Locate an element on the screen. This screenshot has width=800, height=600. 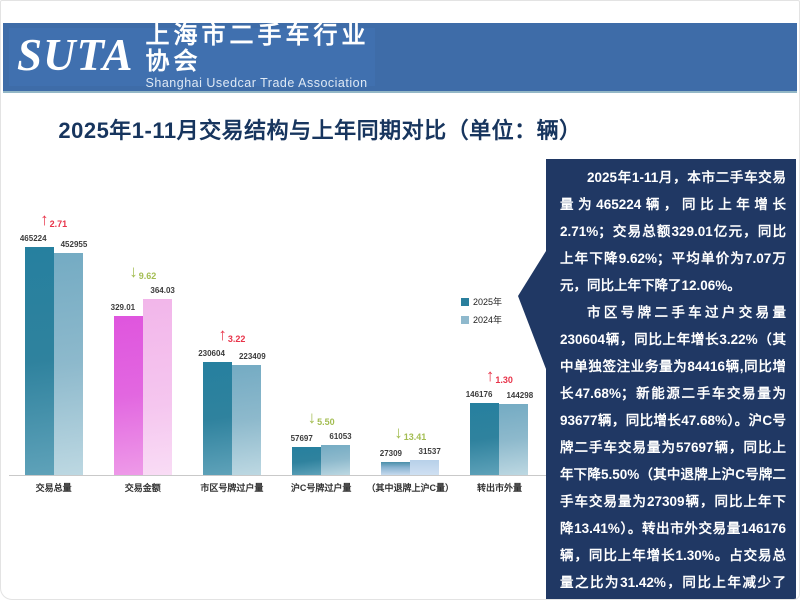
chart-group: ↓ 9.62 329.01 364.03 交易金额 is located at coordinates (142, 360).